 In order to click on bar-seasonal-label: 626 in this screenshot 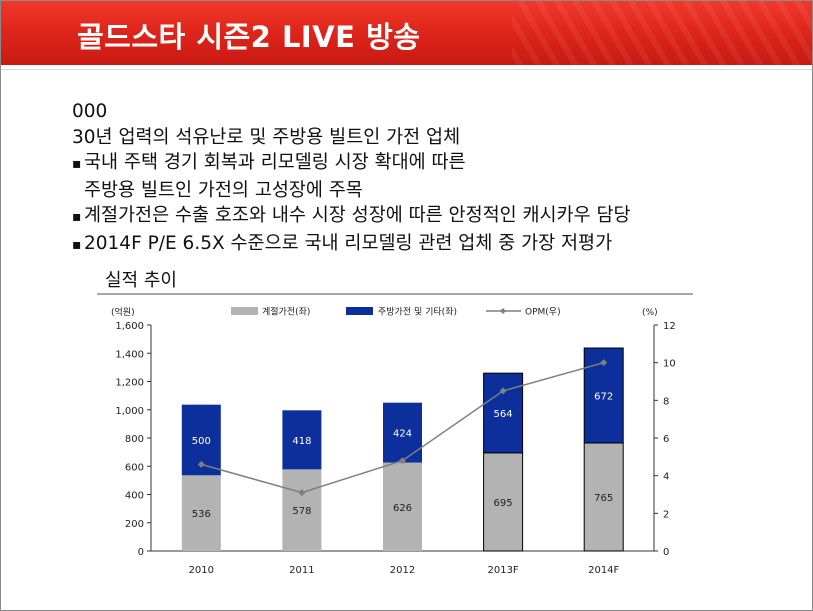, I will do `click(402, 508)`.